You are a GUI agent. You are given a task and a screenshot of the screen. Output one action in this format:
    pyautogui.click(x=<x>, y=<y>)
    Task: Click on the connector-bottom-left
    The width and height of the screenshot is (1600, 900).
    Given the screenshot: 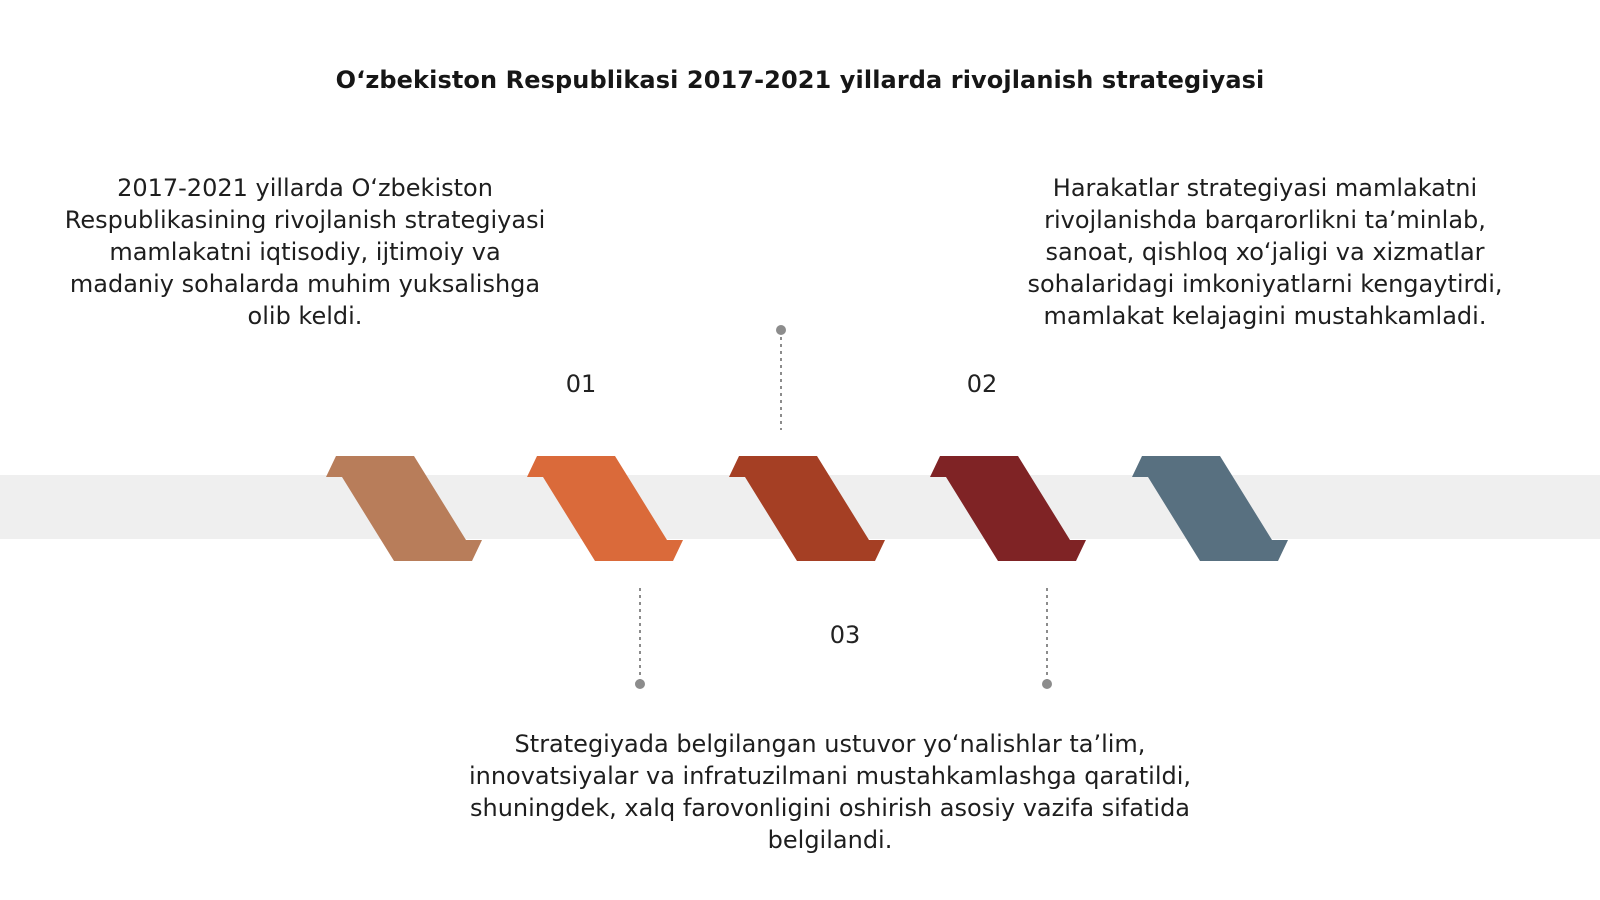 What is the action you would take?
    pyautogui.click(x=640, y=638)
    